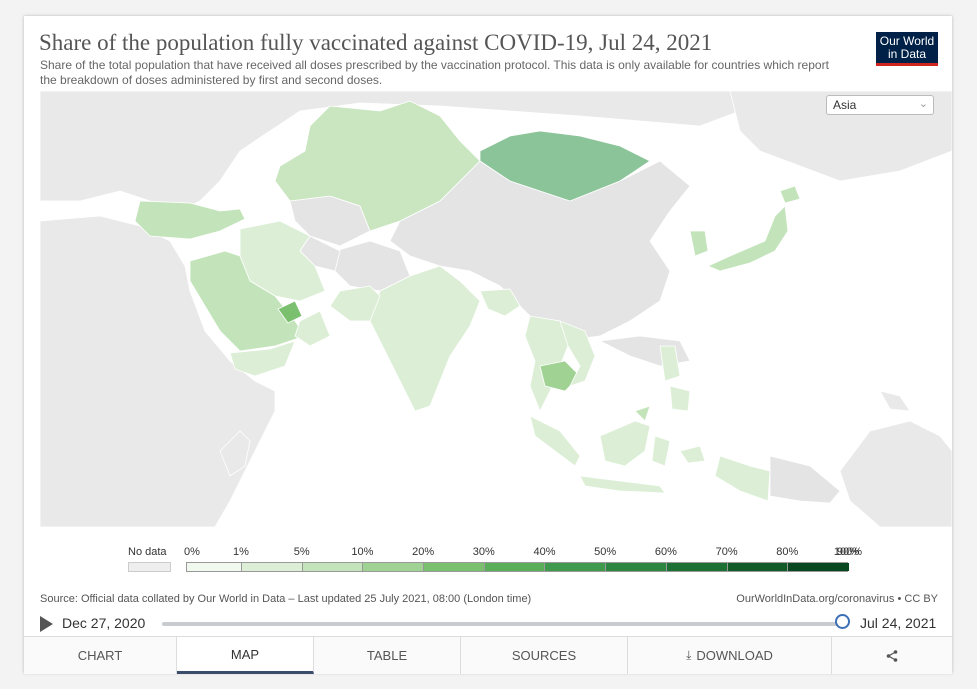 The width and height of the screenshot is (977, 689). I want to click on share-icon, so click(892, 655).